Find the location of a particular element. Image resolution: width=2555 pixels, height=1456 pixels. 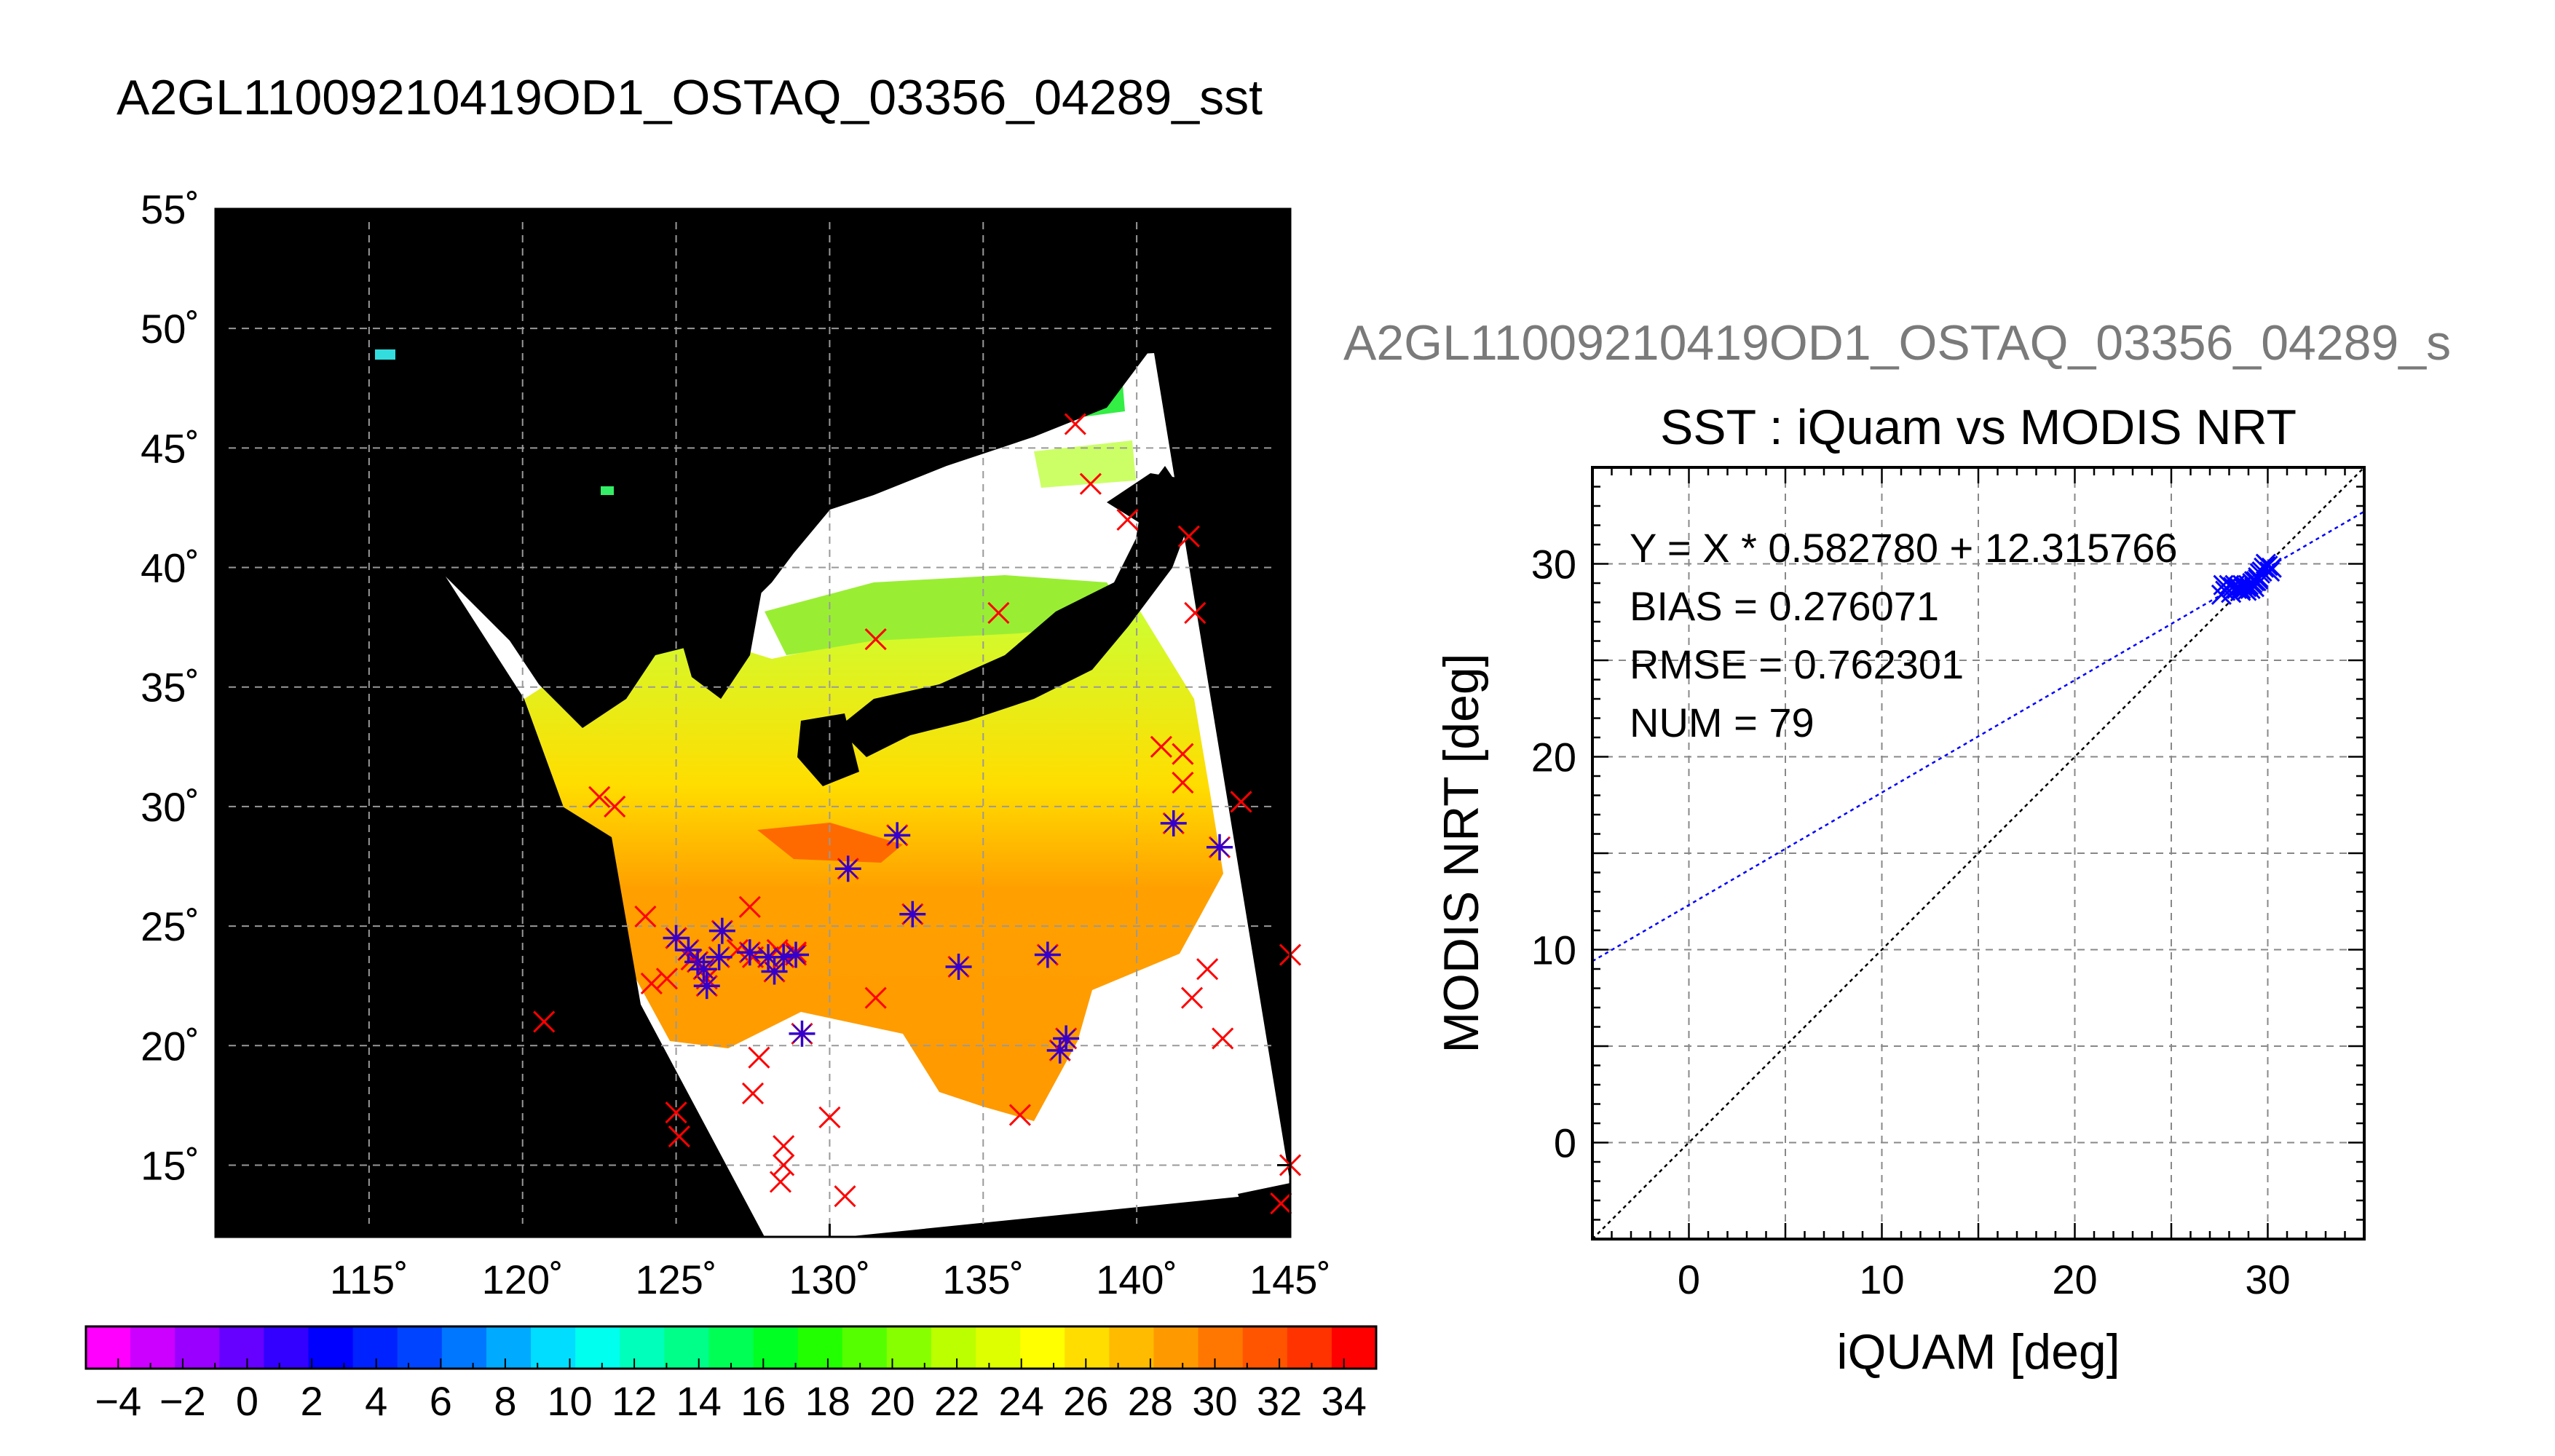

scatter-y-label: MODIS NRT [deg] is located at coordinates (1461, 853).